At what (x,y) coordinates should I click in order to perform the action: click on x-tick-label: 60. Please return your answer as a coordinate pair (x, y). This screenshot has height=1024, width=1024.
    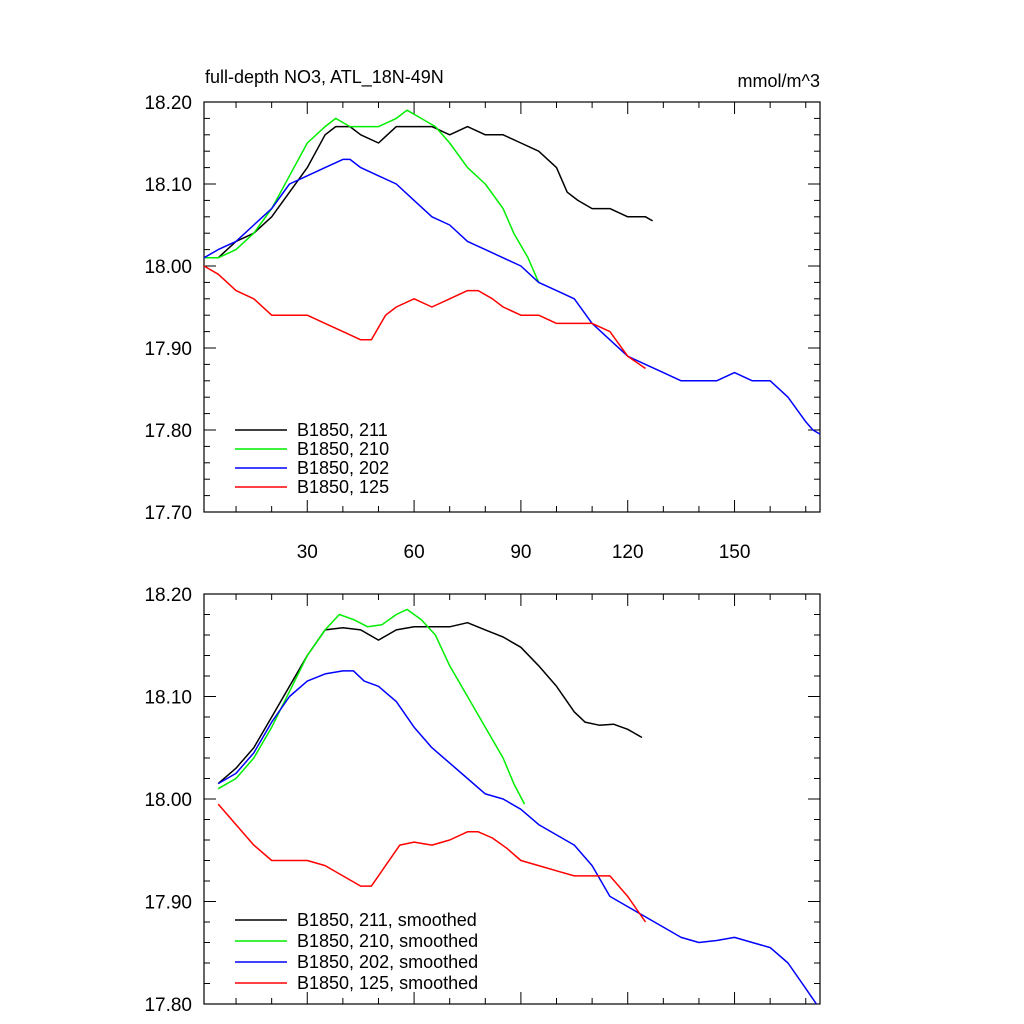
    Looking at the image, I should click on (414, 552).